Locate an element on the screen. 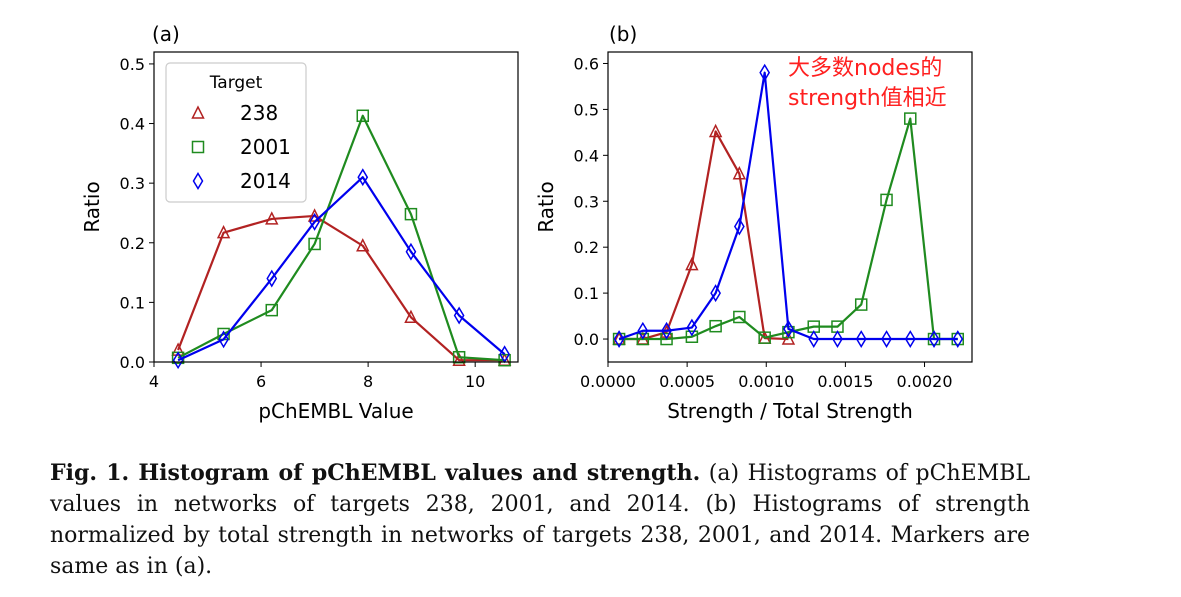  annotation-line: 大多数nodes的 is located at coordinates (865, 68).